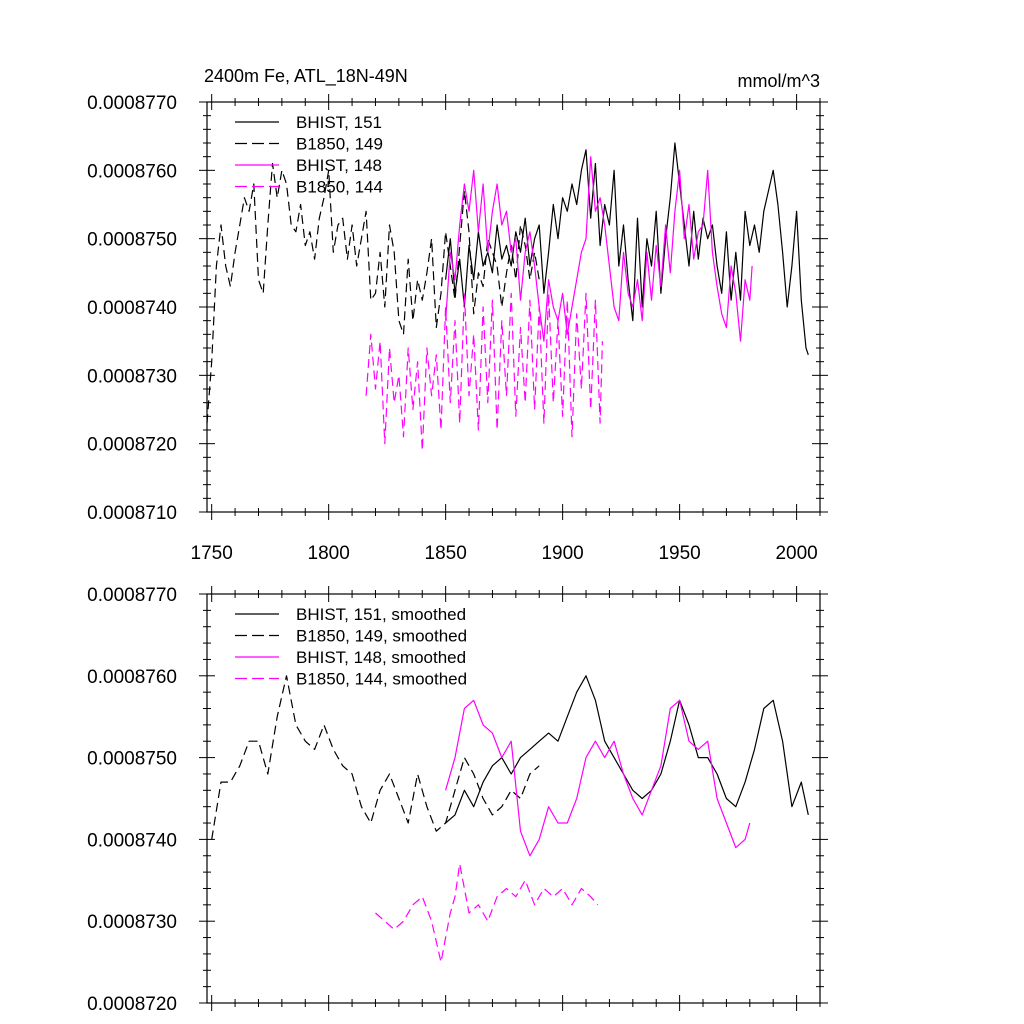 This screenshot has width=1024, height=1024. I want to click on legend-label-1: BHIST, 151, so click(339, 122).